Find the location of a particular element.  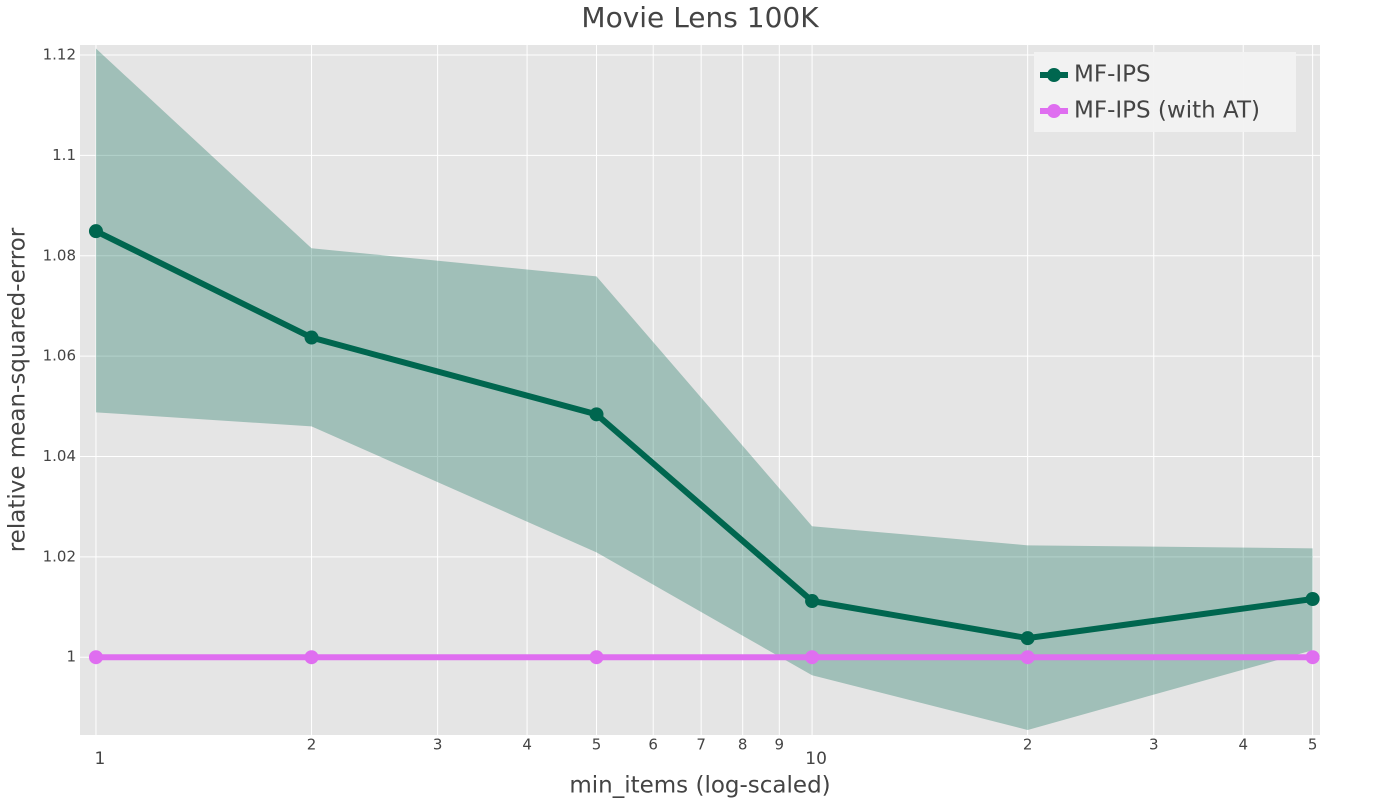

x-tick-label: 9 is located at coordinates (780, 745).